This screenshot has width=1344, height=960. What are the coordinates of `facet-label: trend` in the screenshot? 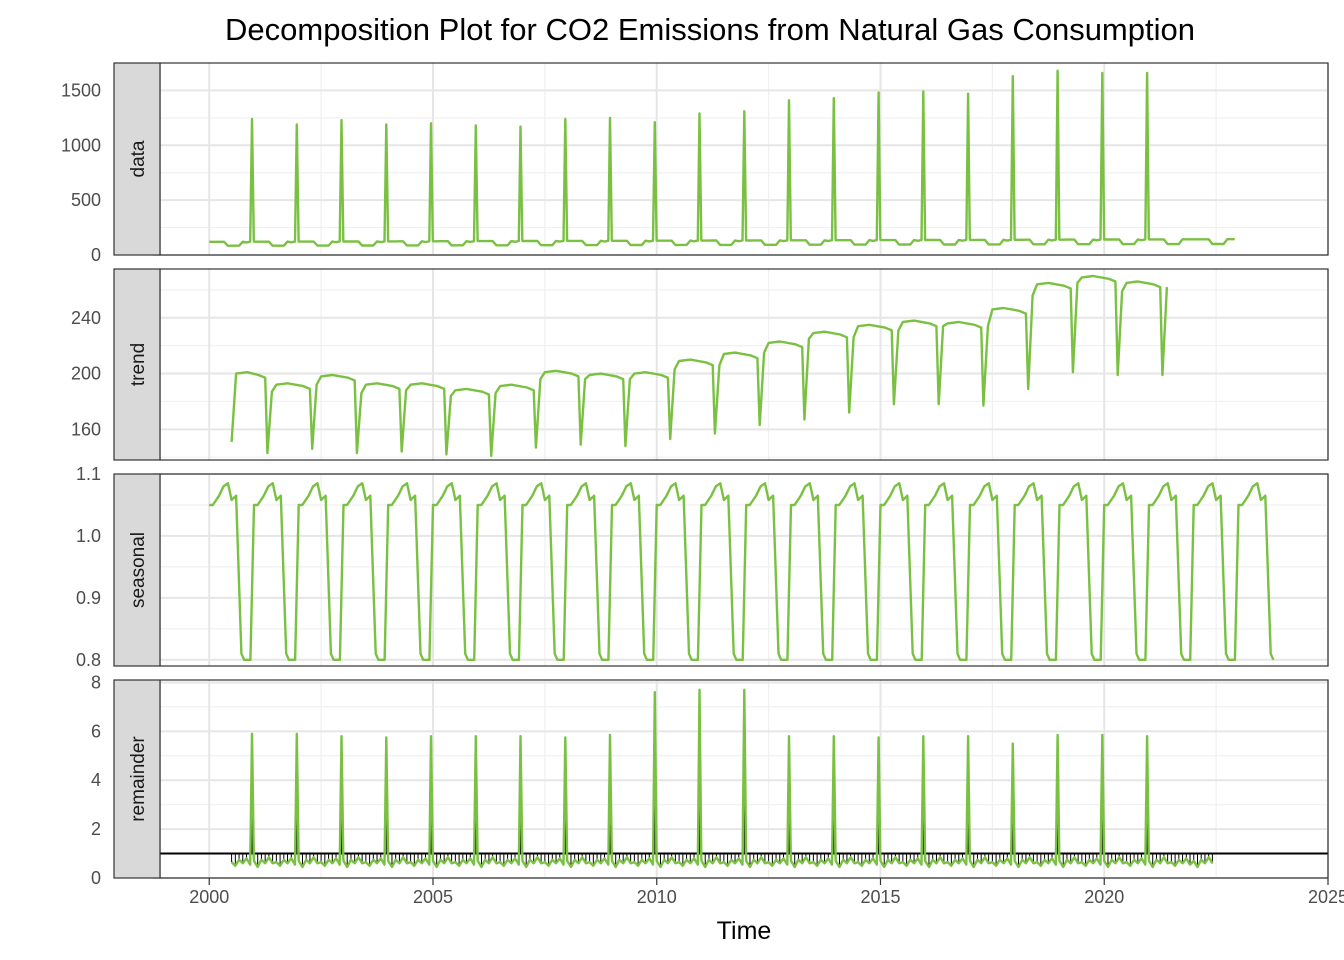 It's located at (138, 364).